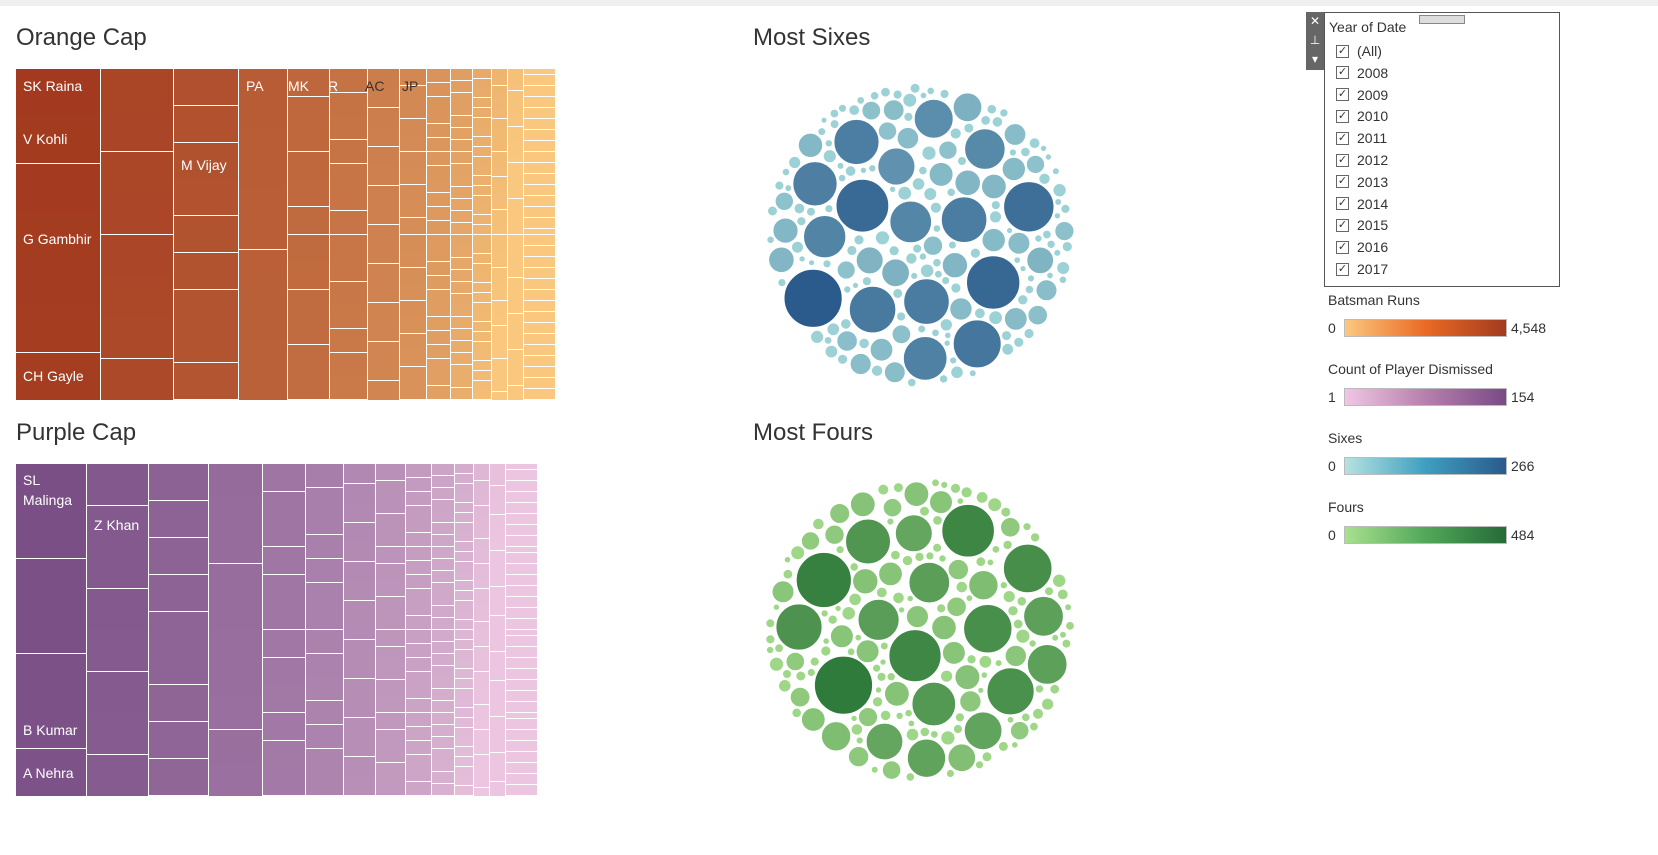 The image size is (1658, 855). What do you see at coordinates (1362, 182) in the screenshot?
I see `filter-option: ✓ 2013` at bounding box center [1362, 182].